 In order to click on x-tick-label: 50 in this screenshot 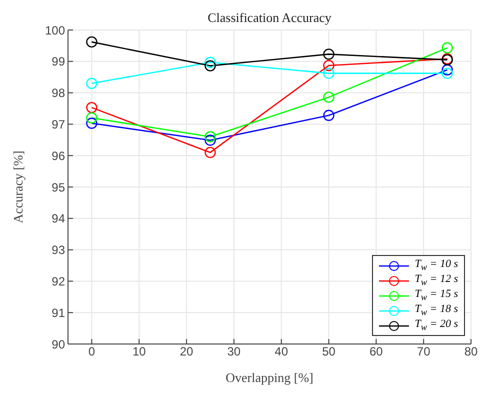, I will do `click(329, 351)`.